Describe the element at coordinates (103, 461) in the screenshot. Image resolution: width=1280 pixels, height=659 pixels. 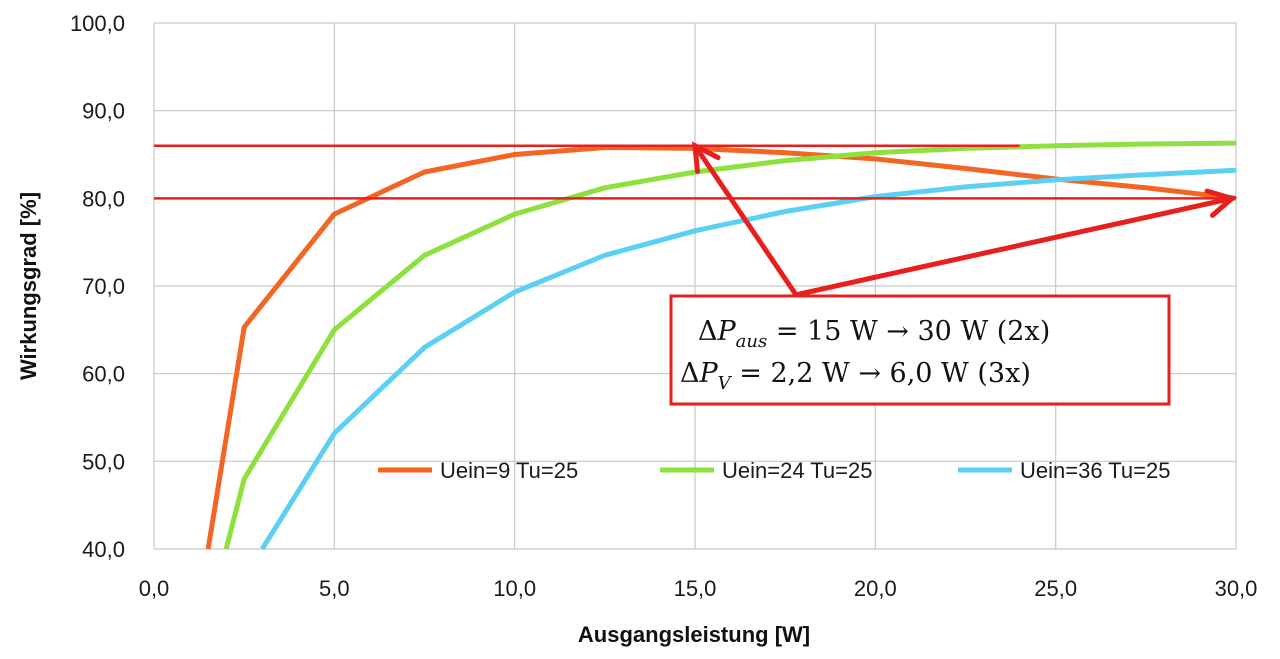
I see `y-tick-label-1: 50,0` at that location.